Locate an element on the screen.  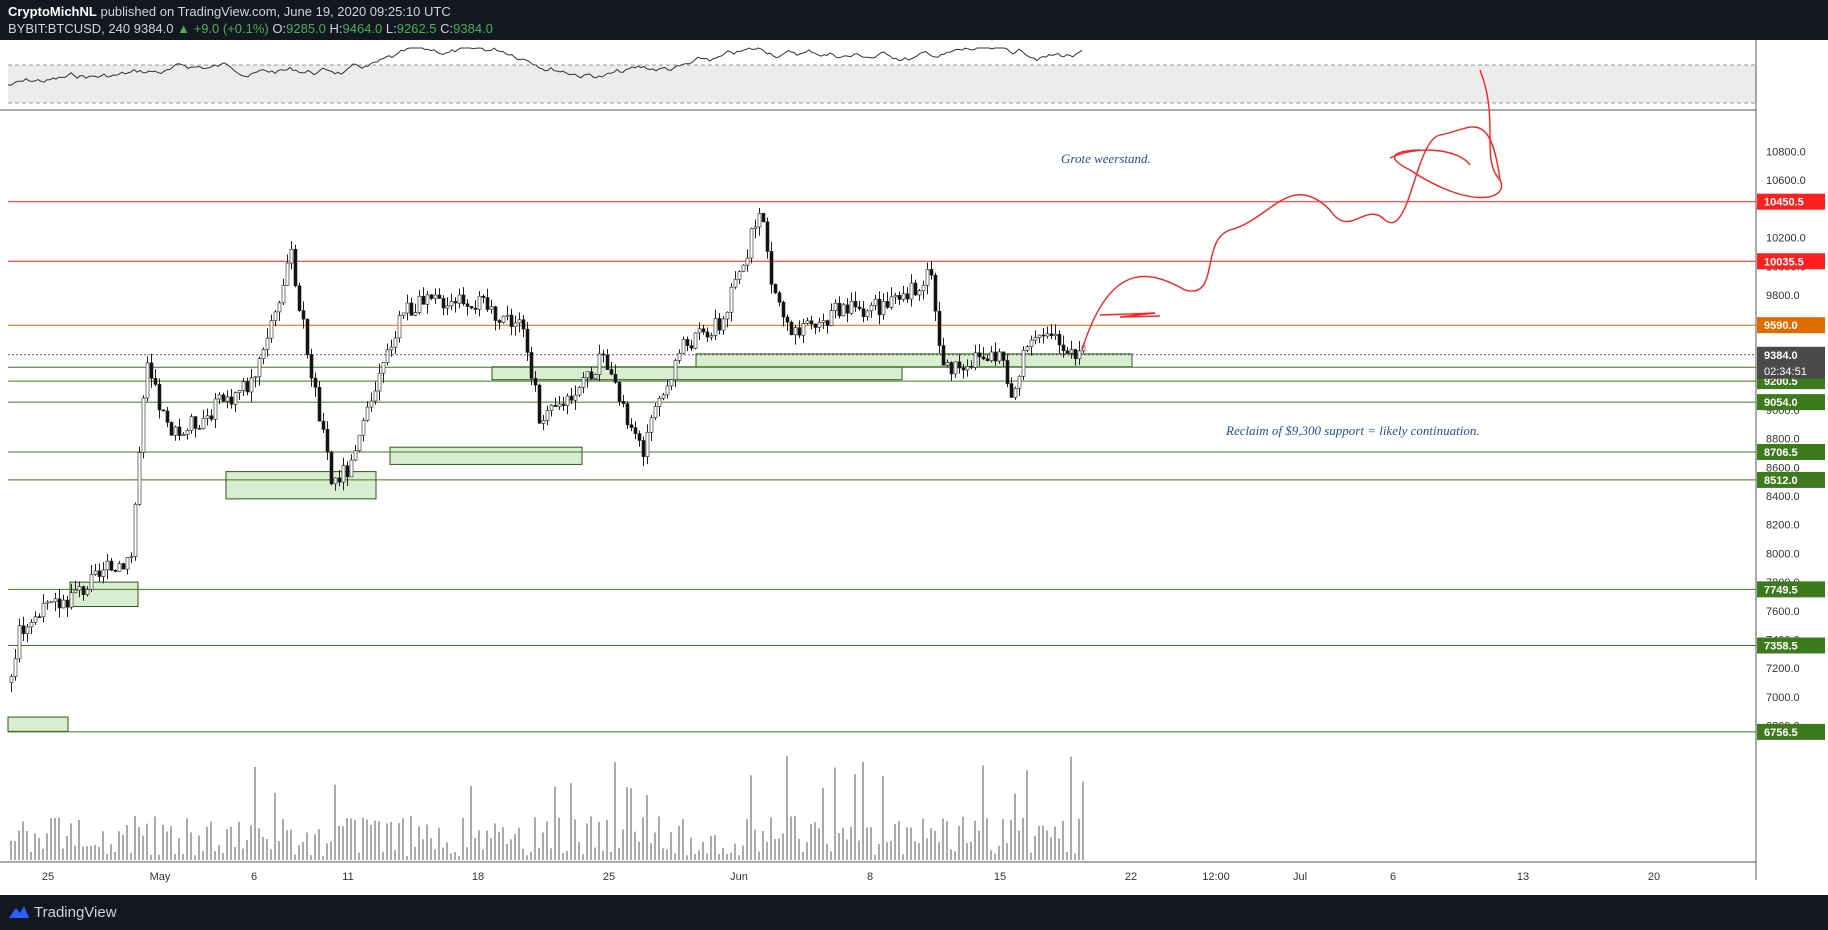
symbol-label: BYBIT:BTCUSD, 240 is located at coordinates (69, 28).